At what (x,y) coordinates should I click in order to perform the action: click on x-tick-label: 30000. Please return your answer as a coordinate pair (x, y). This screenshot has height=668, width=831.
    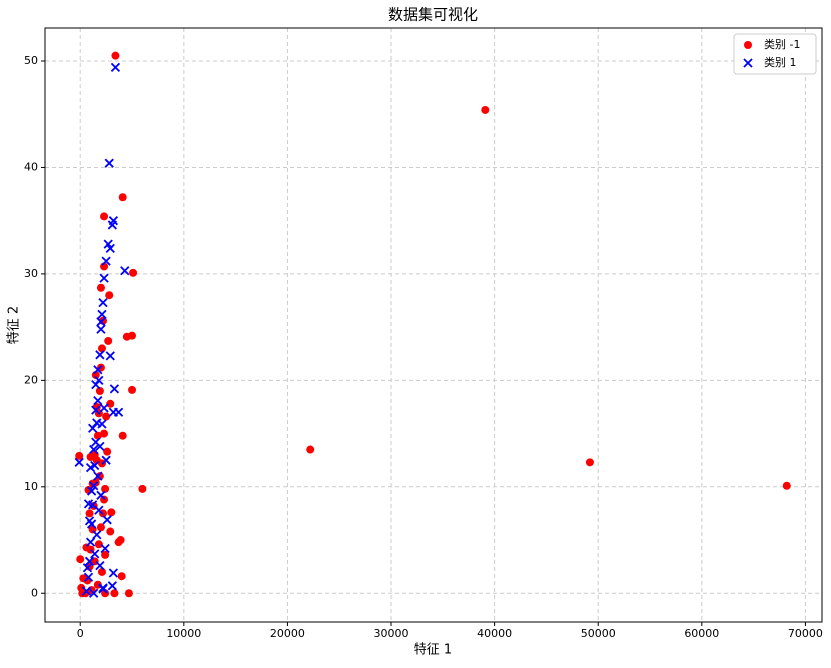
    Looking at the image, I should click on (391, 633).